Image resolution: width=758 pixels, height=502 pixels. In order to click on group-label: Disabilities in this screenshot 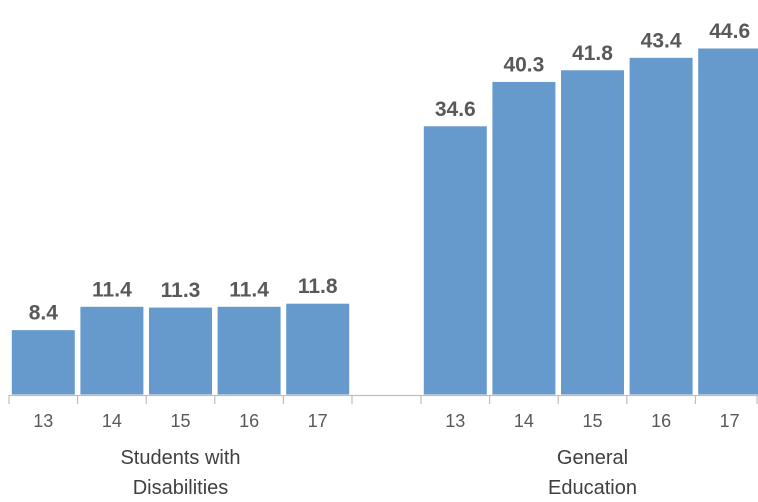, I will do `click(181, 488)`.